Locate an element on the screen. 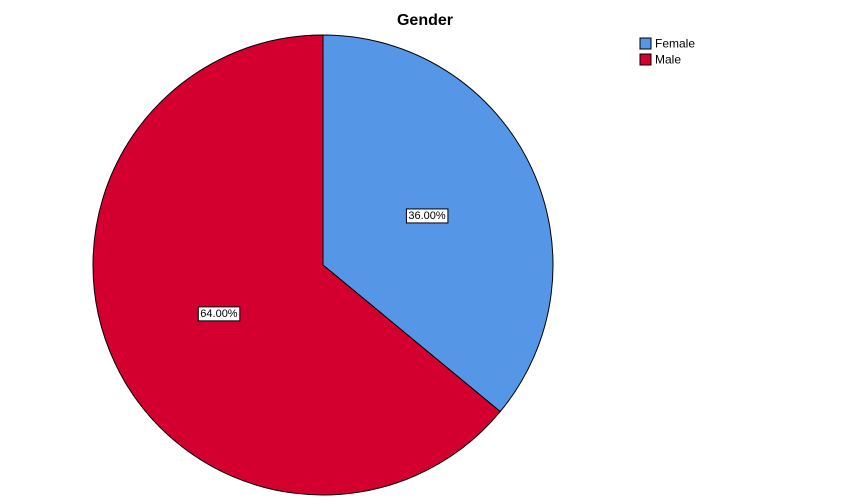 The height and width of the screenshot is (501, 851). legend-label: Male is located at coordinates (668, 60).